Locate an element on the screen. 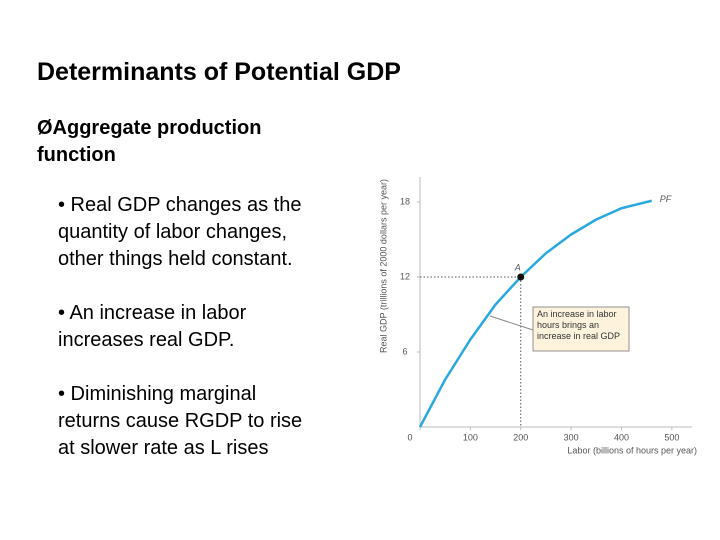 The height and width of the screenshot is (540, 720). x-axis-label: Labor (billions of hours per year) is located at coordinates (632, 450).